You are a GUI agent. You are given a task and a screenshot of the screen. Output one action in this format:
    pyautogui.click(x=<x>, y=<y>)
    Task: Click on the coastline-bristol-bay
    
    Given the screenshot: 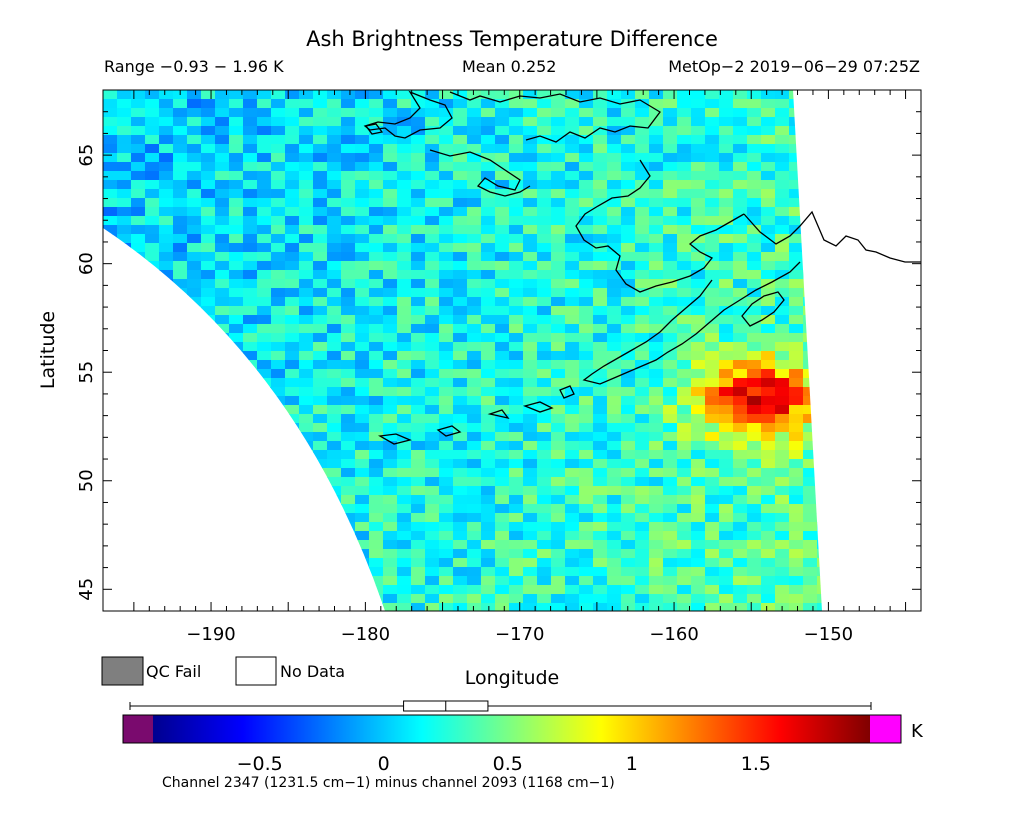 What is the action you would take?
    pyautogui.click(x=660, y=226)
    